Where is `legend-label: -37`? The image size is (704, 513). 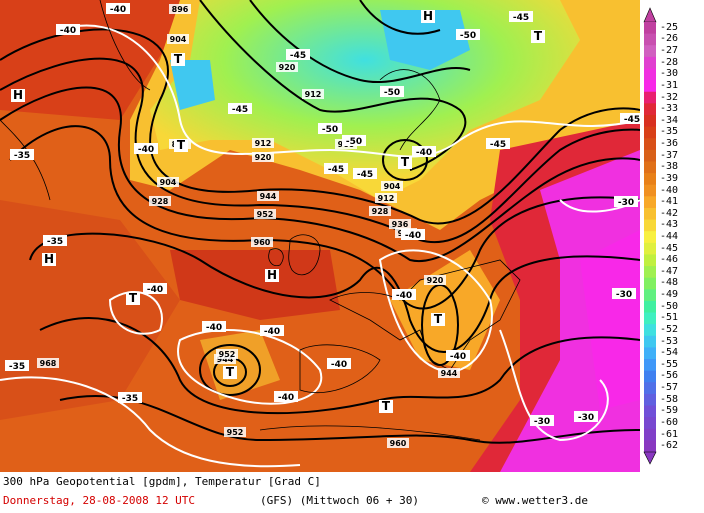 legend-label: -37 is located at coordinates (669, 155).